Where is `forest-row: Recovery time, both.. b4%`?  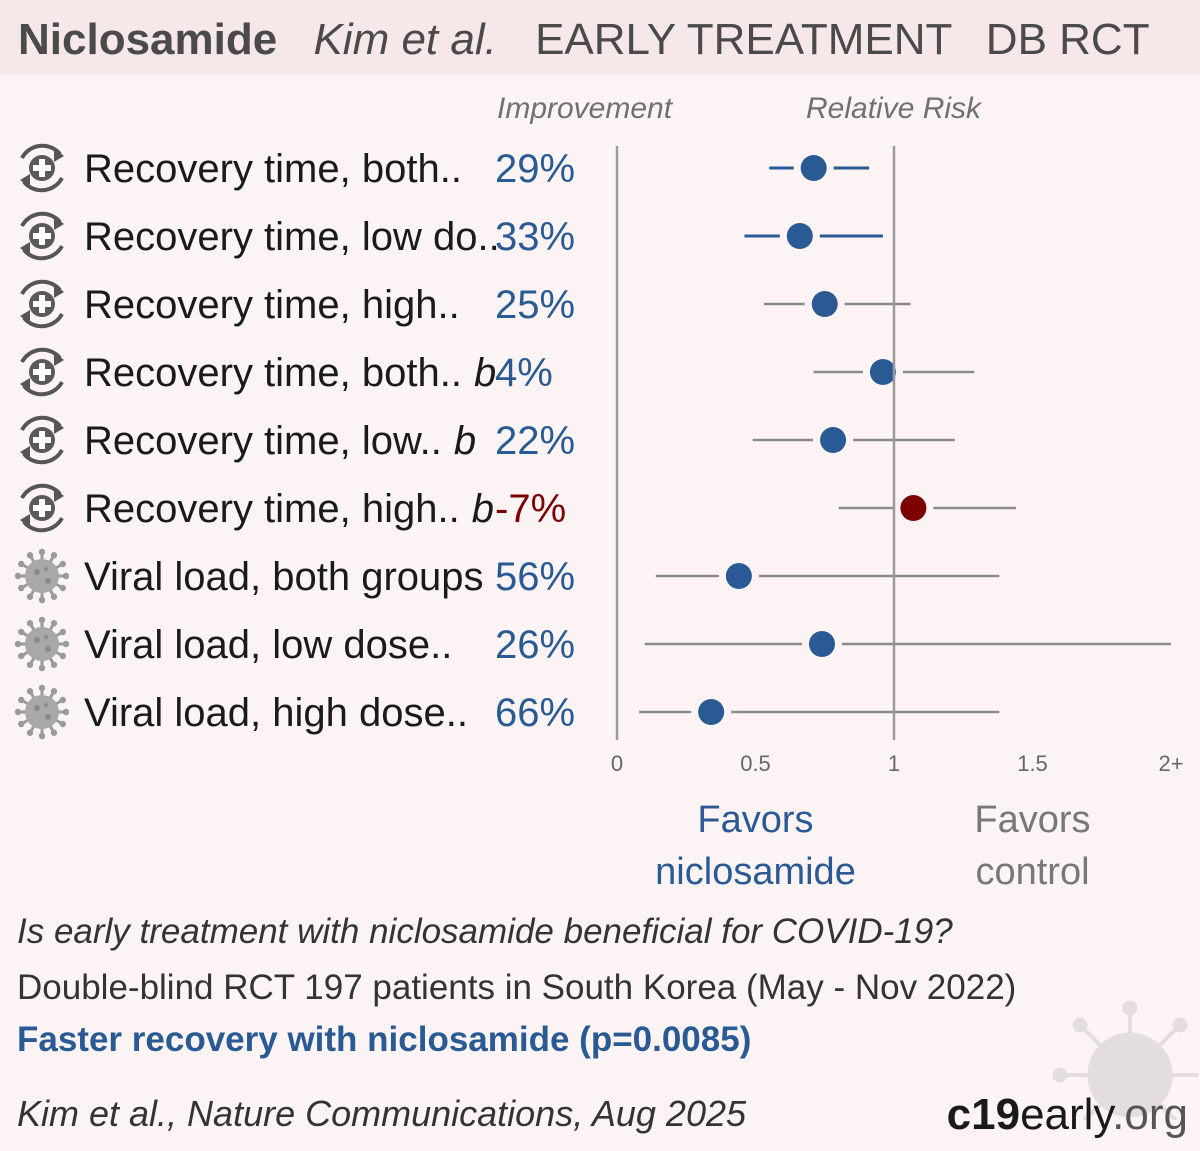
forest-row: Recovery time, both.. b4% is located at coordinates (497, 372).